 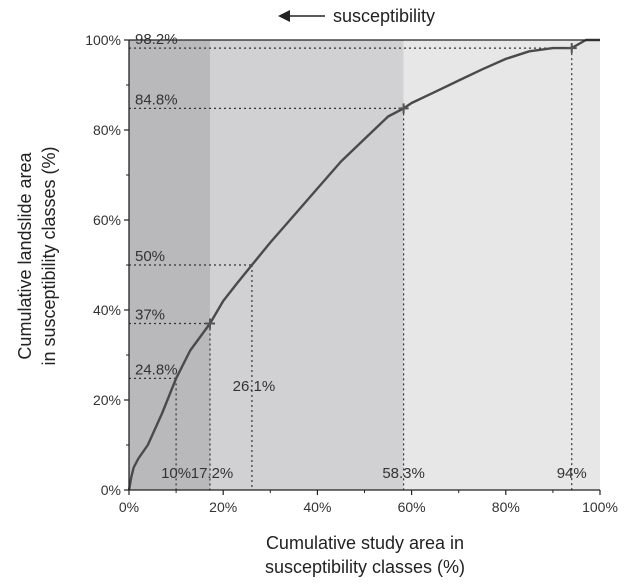 What do you see at coordinates (150, 315) in the screenshot?
I see `guide-y-label-2: 37%` at bounding box center [150, 315].